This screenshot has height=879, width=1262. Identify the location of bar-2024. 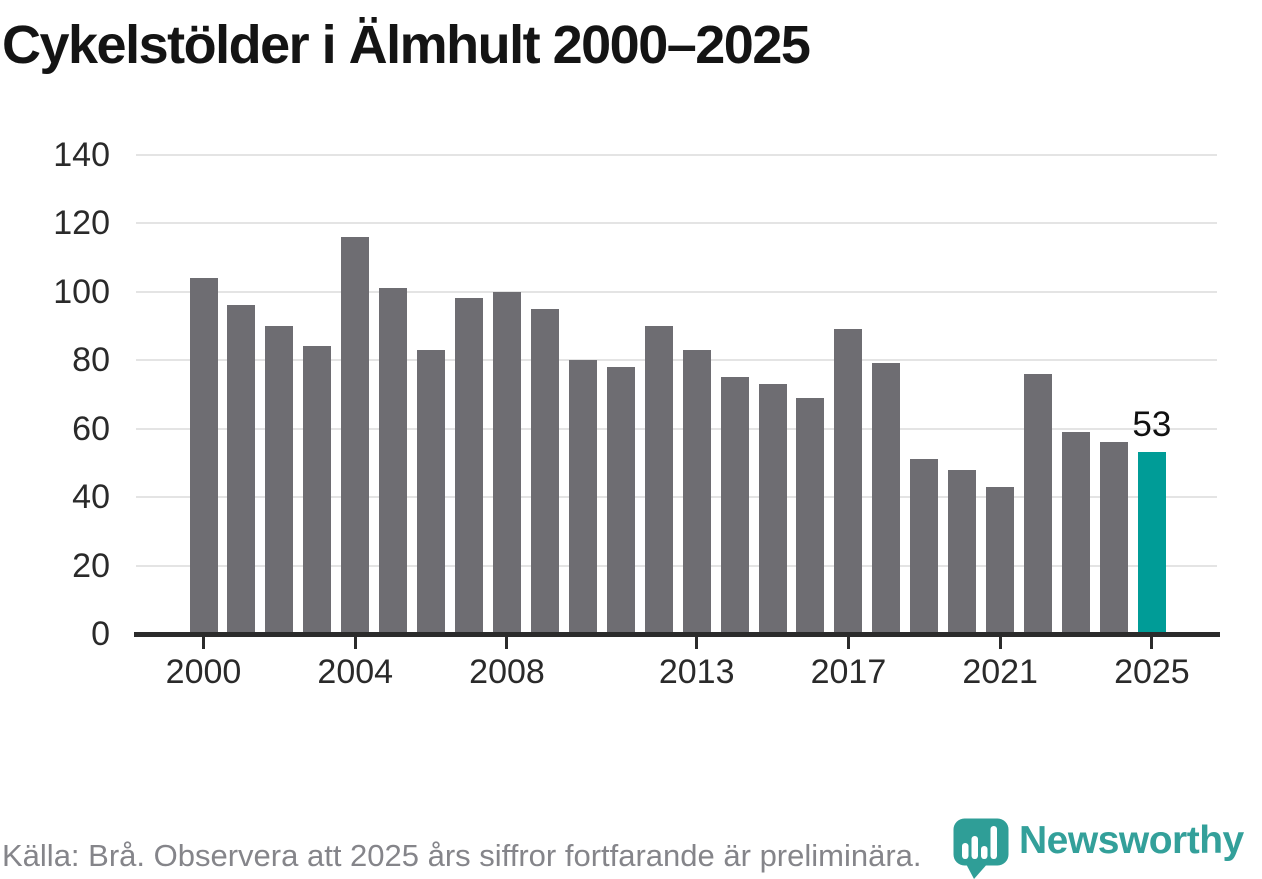
(1113, 538).